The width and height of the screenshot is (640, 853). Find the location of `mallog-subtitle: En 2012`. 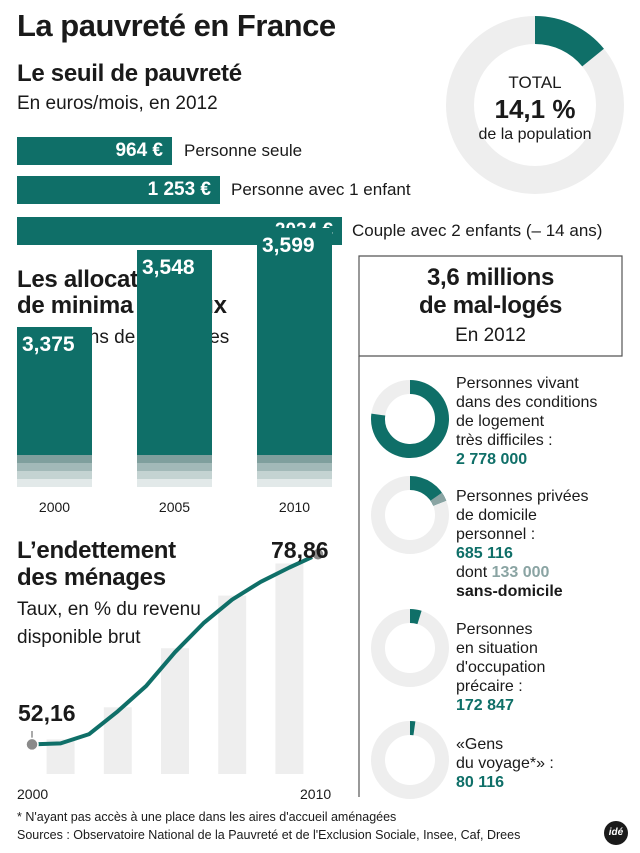

mallog-subtitle: En 2012 is located at coordinates (490, 335).